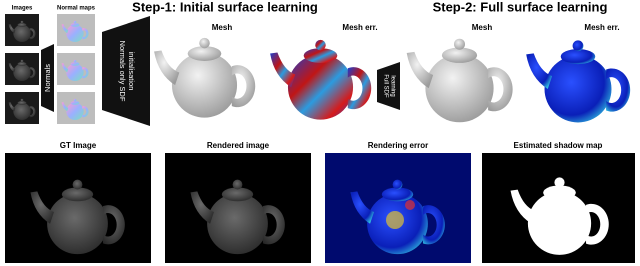 Image resolution: width=640 pixels, height=266 pixels. Describe the element at coordinates (122, 71) in the screenshot. I see `step1-arrow-label: Normals only SDF` at that location.